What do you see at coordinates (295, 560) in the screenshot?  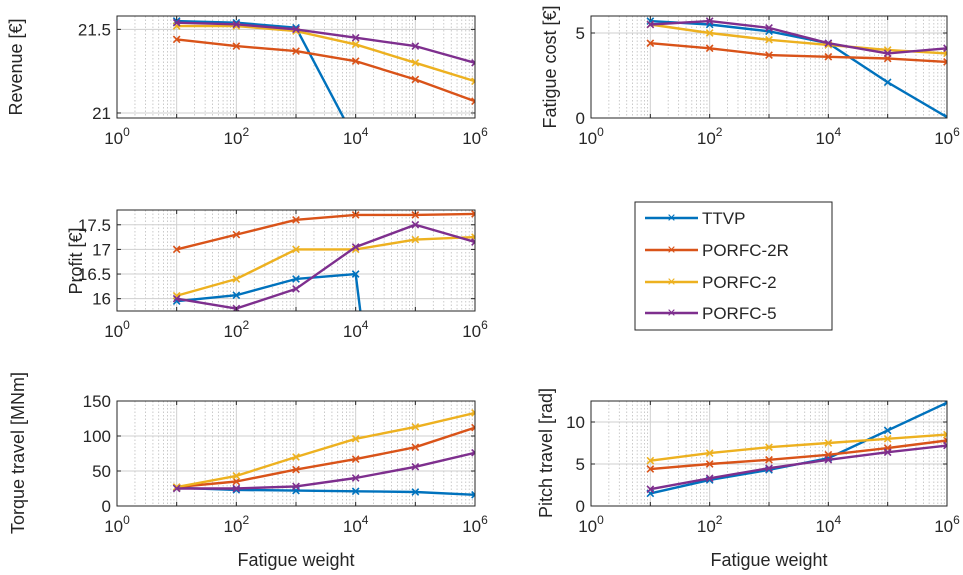 I see `torque-travel-x-axis-label: Fatigue weight` at bounding box center [295, 560].